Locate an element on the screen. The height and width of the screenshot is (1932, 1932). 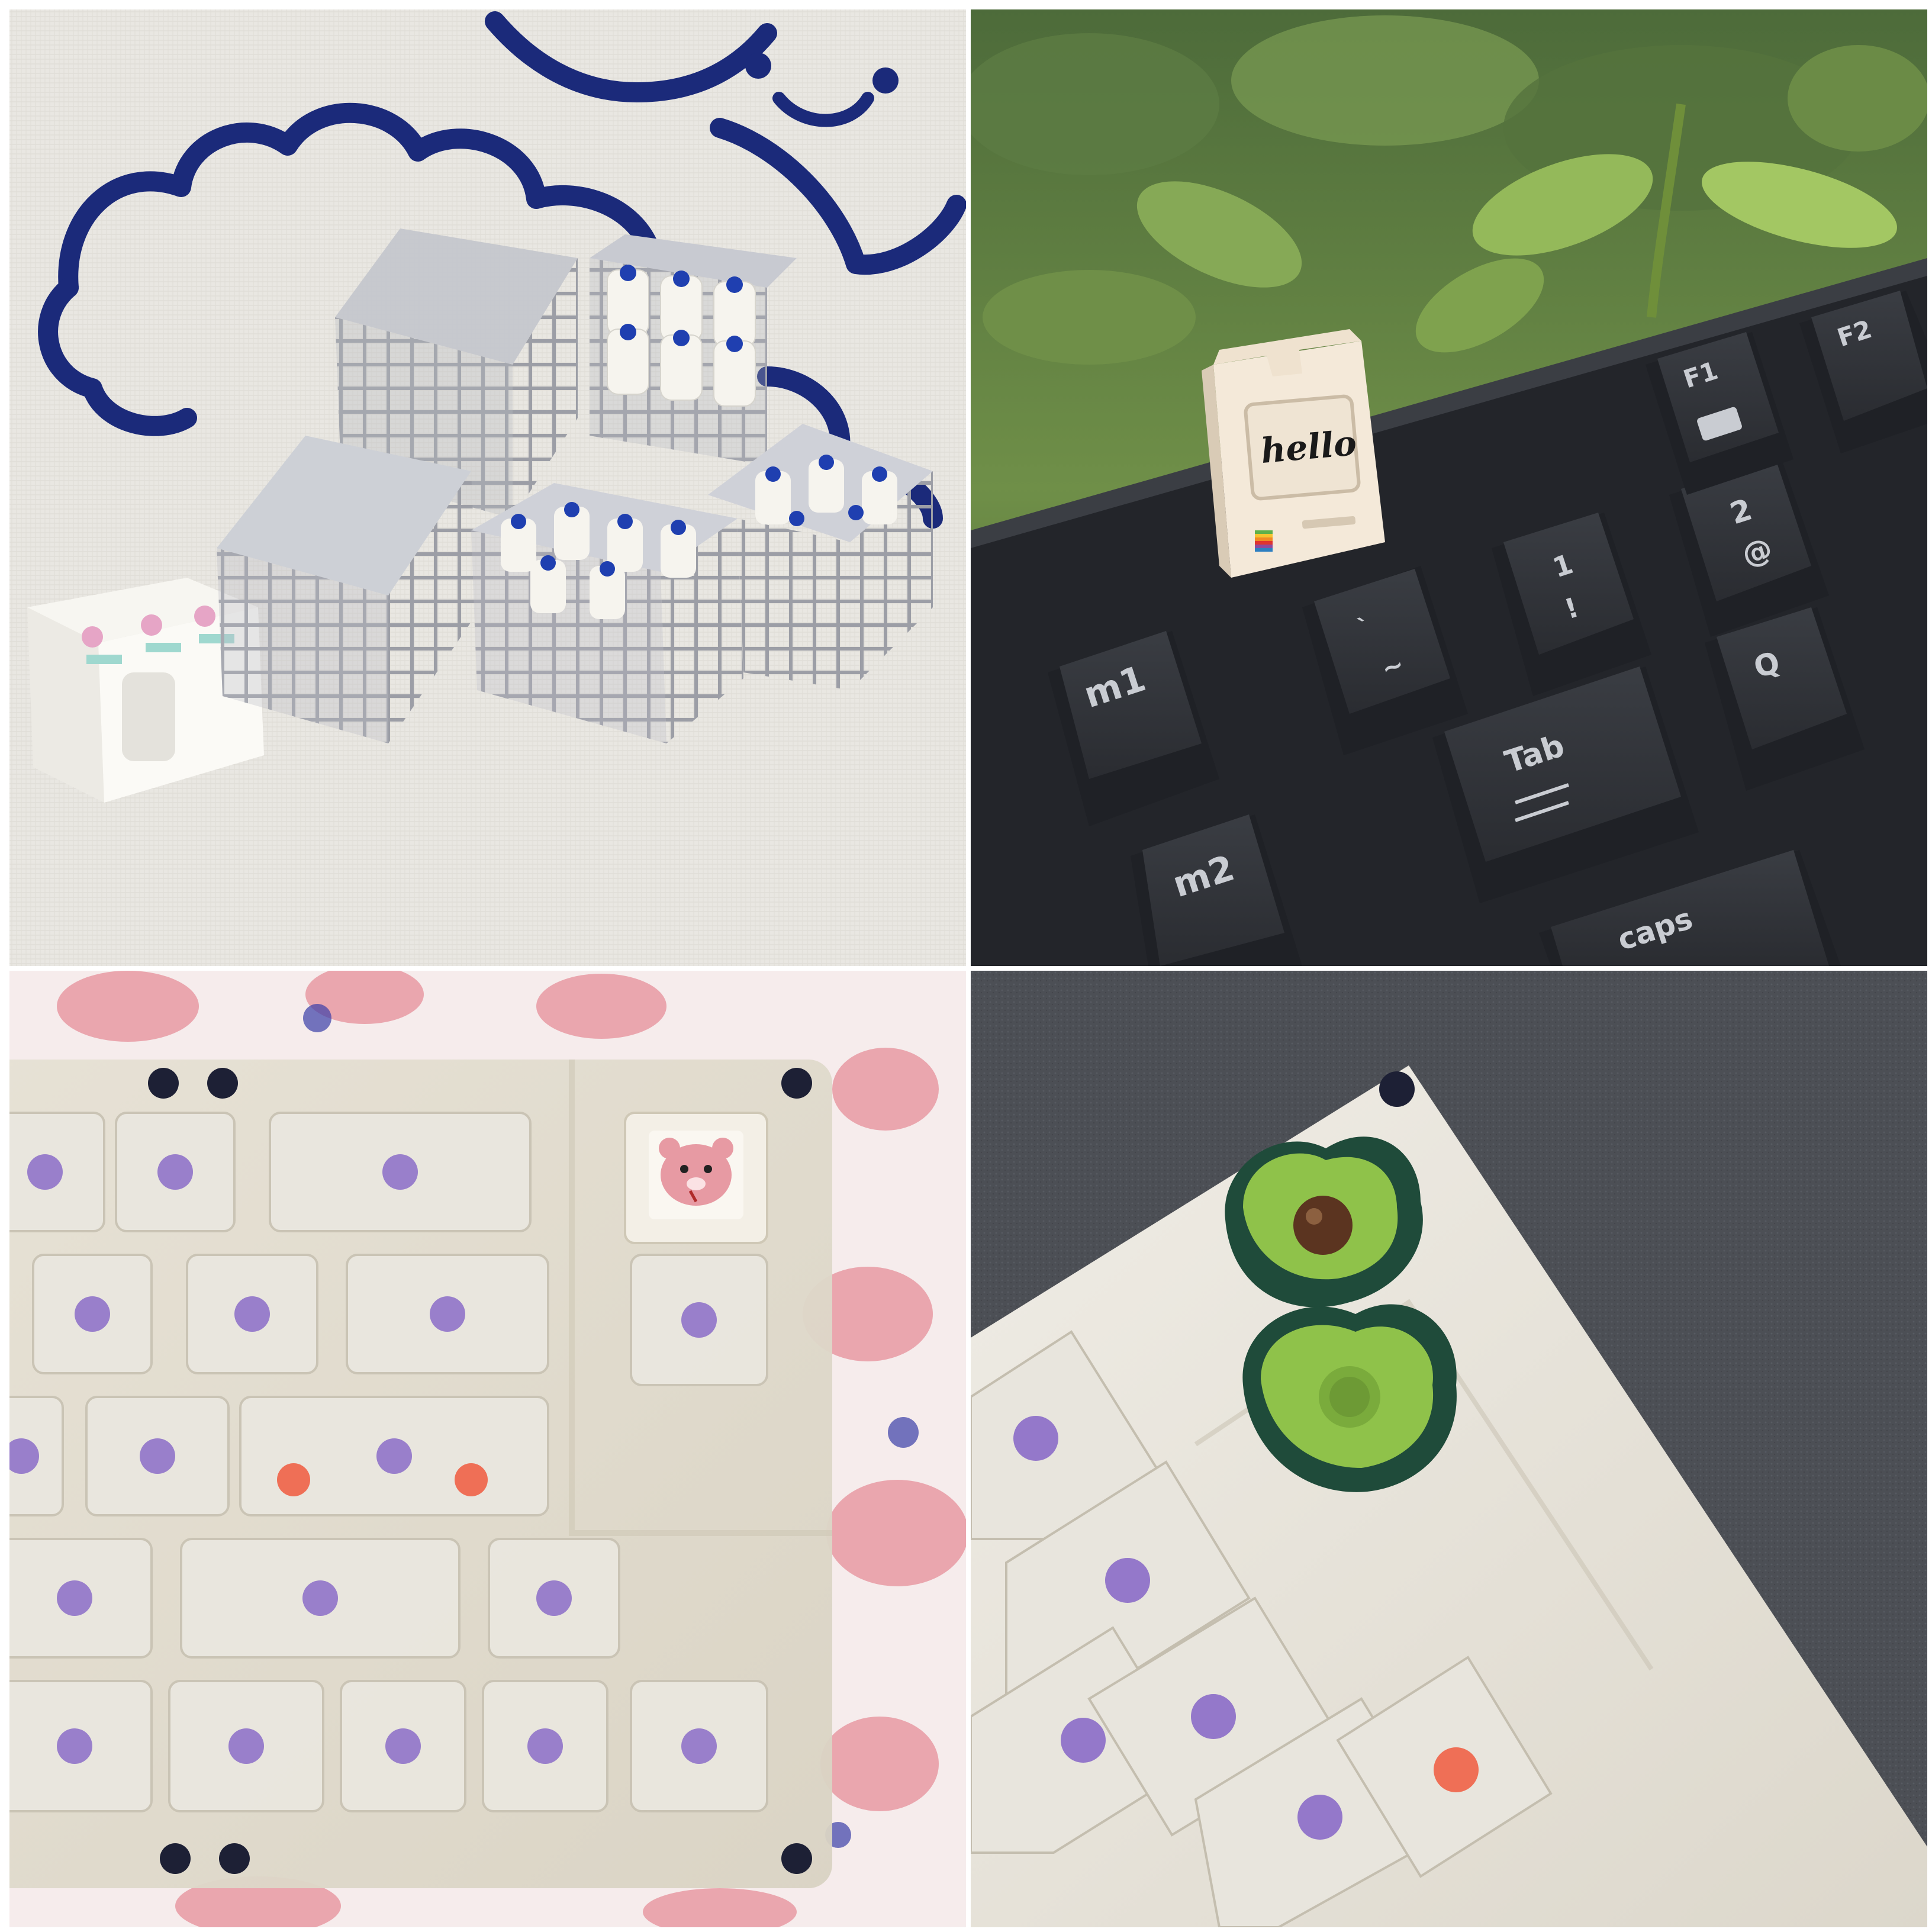
key-2: 2 @ is located at coordinates (1749, 548).